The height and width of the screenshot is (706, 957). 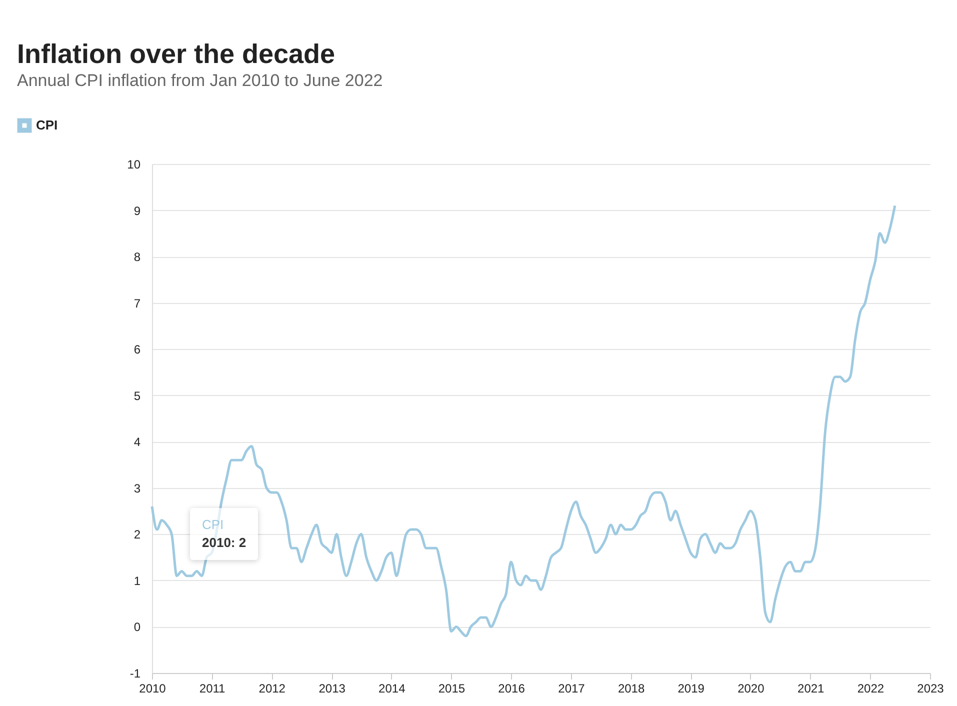 I want to click on tooltip: CPI 2010: 2, so click(x=224, y=534).